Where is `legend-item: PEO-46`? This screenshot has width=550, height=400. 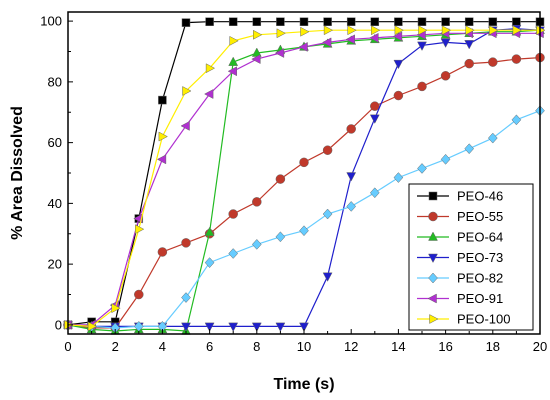
legend-item: PEO-46 is located at coordinates (460, 196).